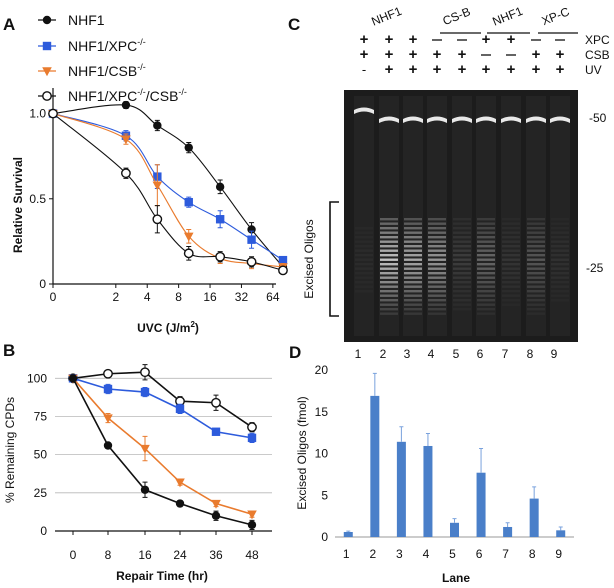 The width and height of the screenshot is (614, 588). I want to click on gel-row-label: UV, so click(593, 70).